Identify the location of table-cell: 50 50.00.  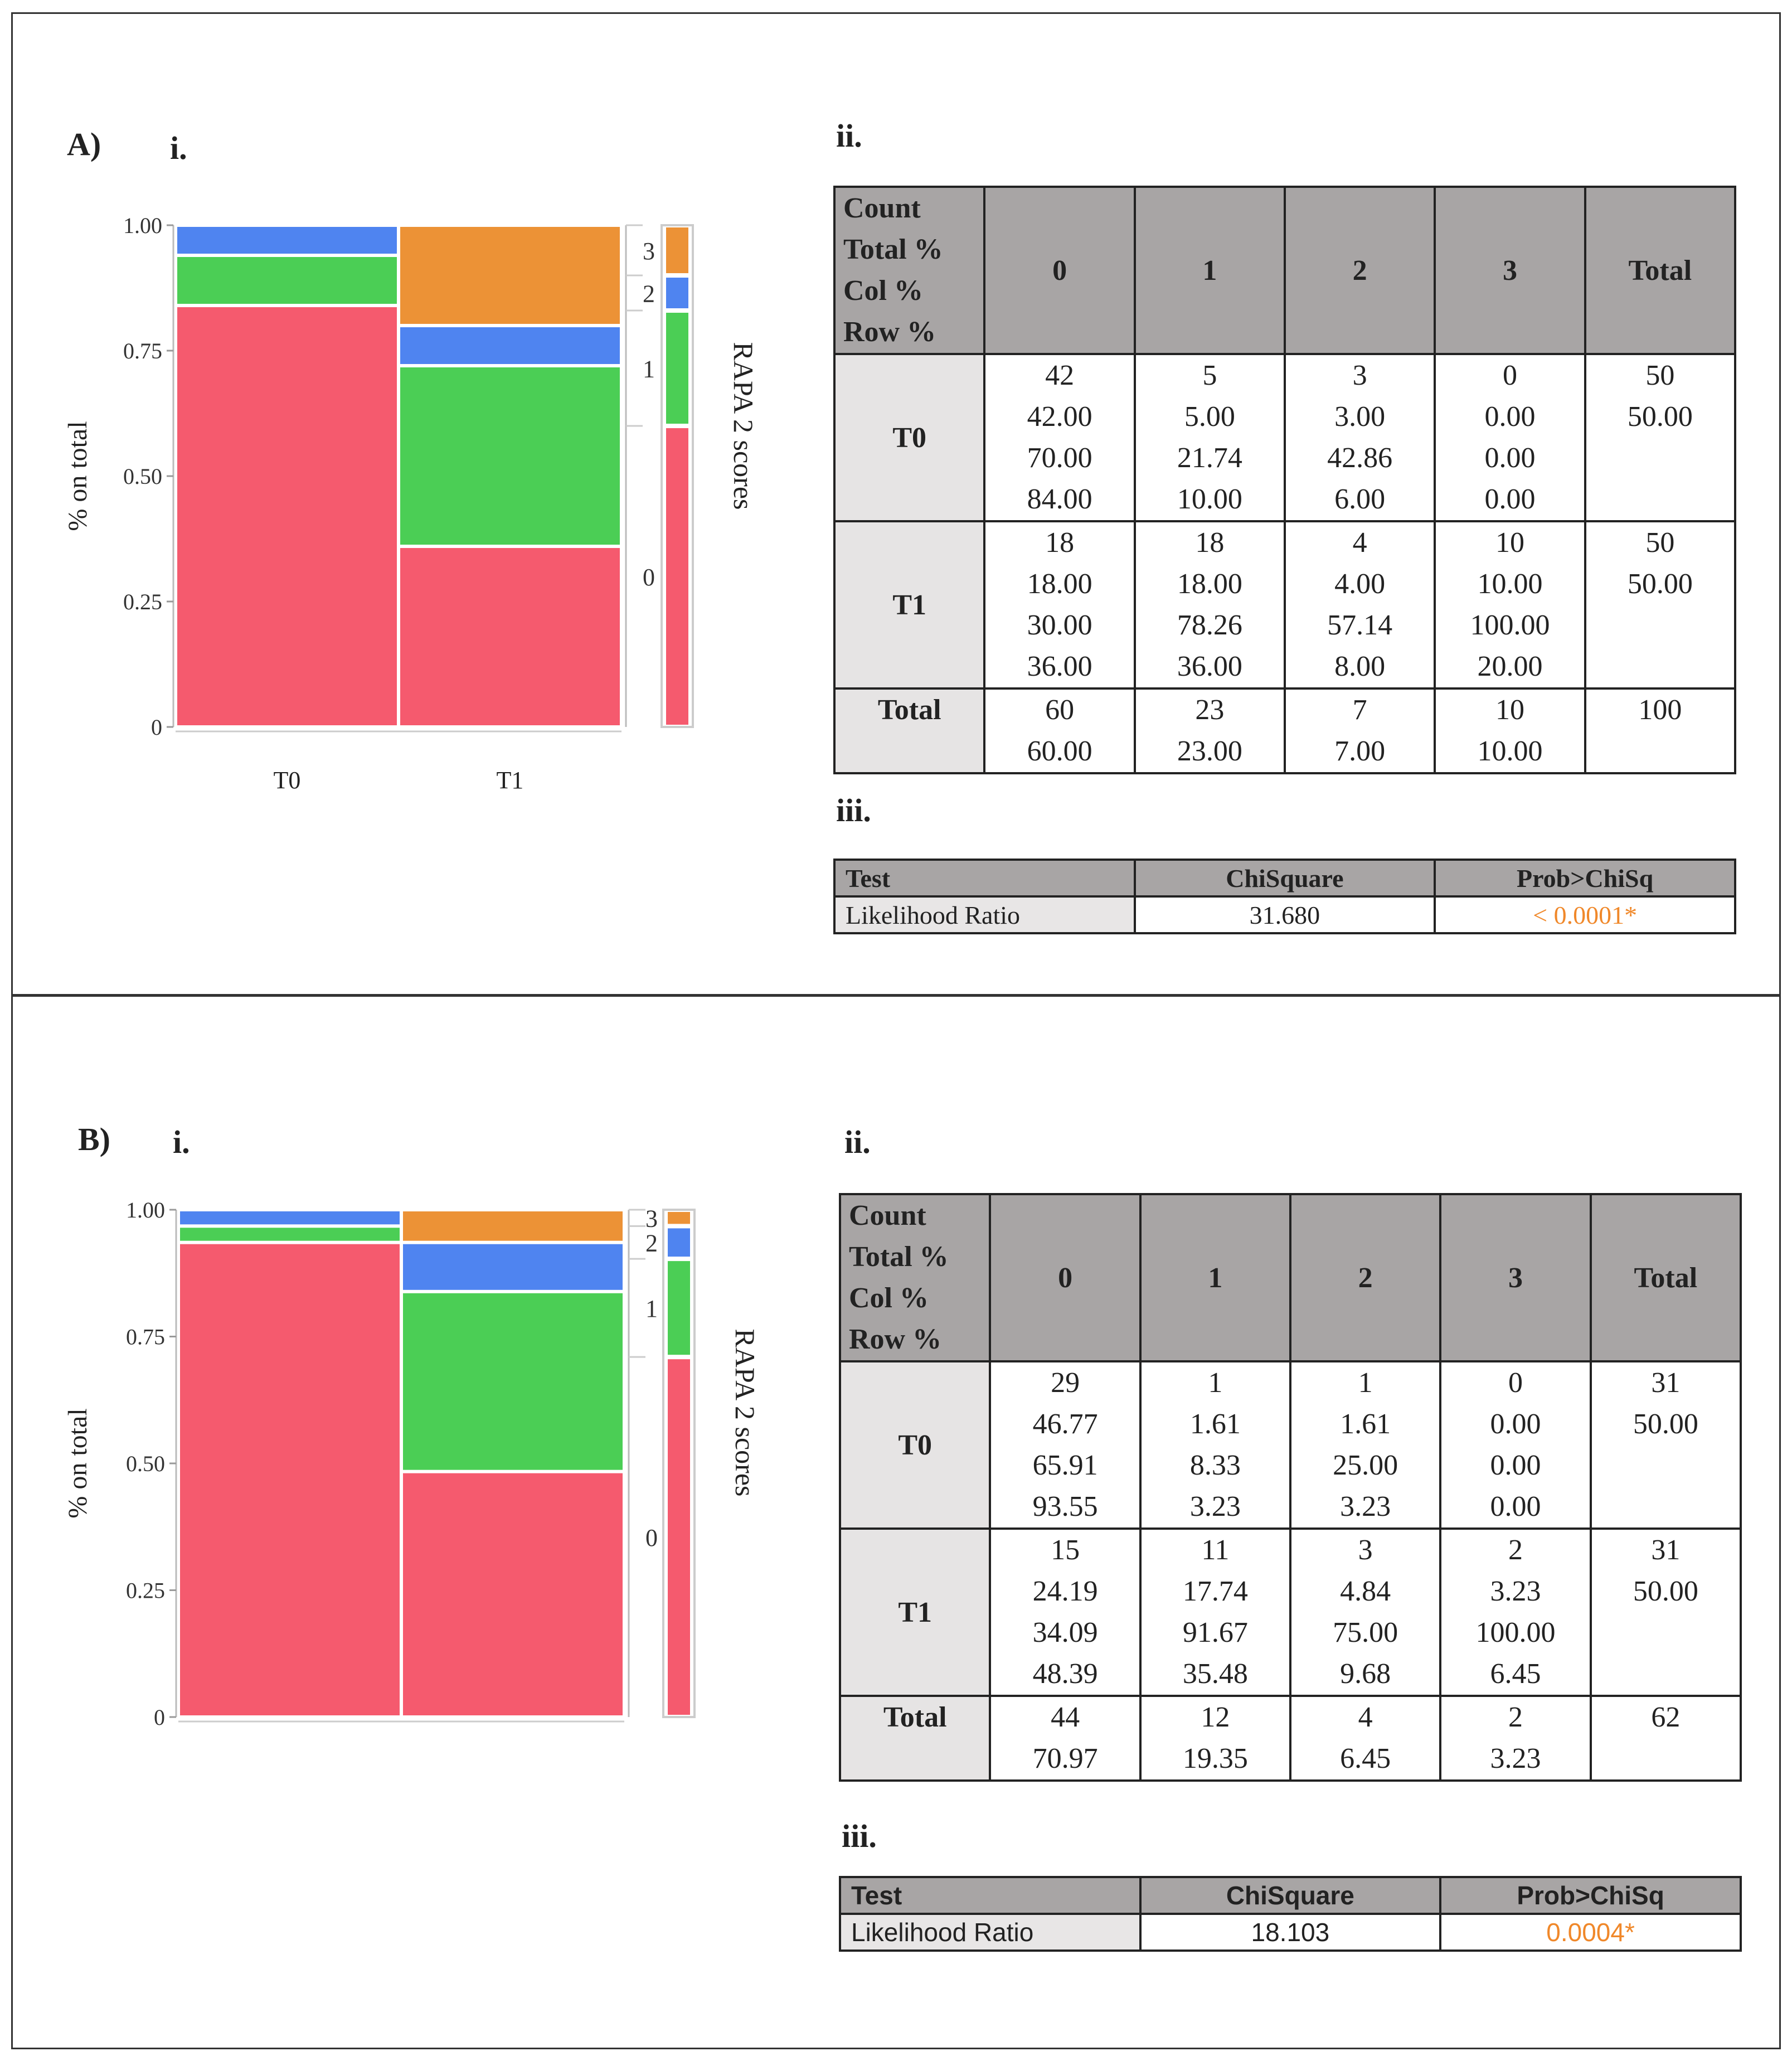
(1660, 438).